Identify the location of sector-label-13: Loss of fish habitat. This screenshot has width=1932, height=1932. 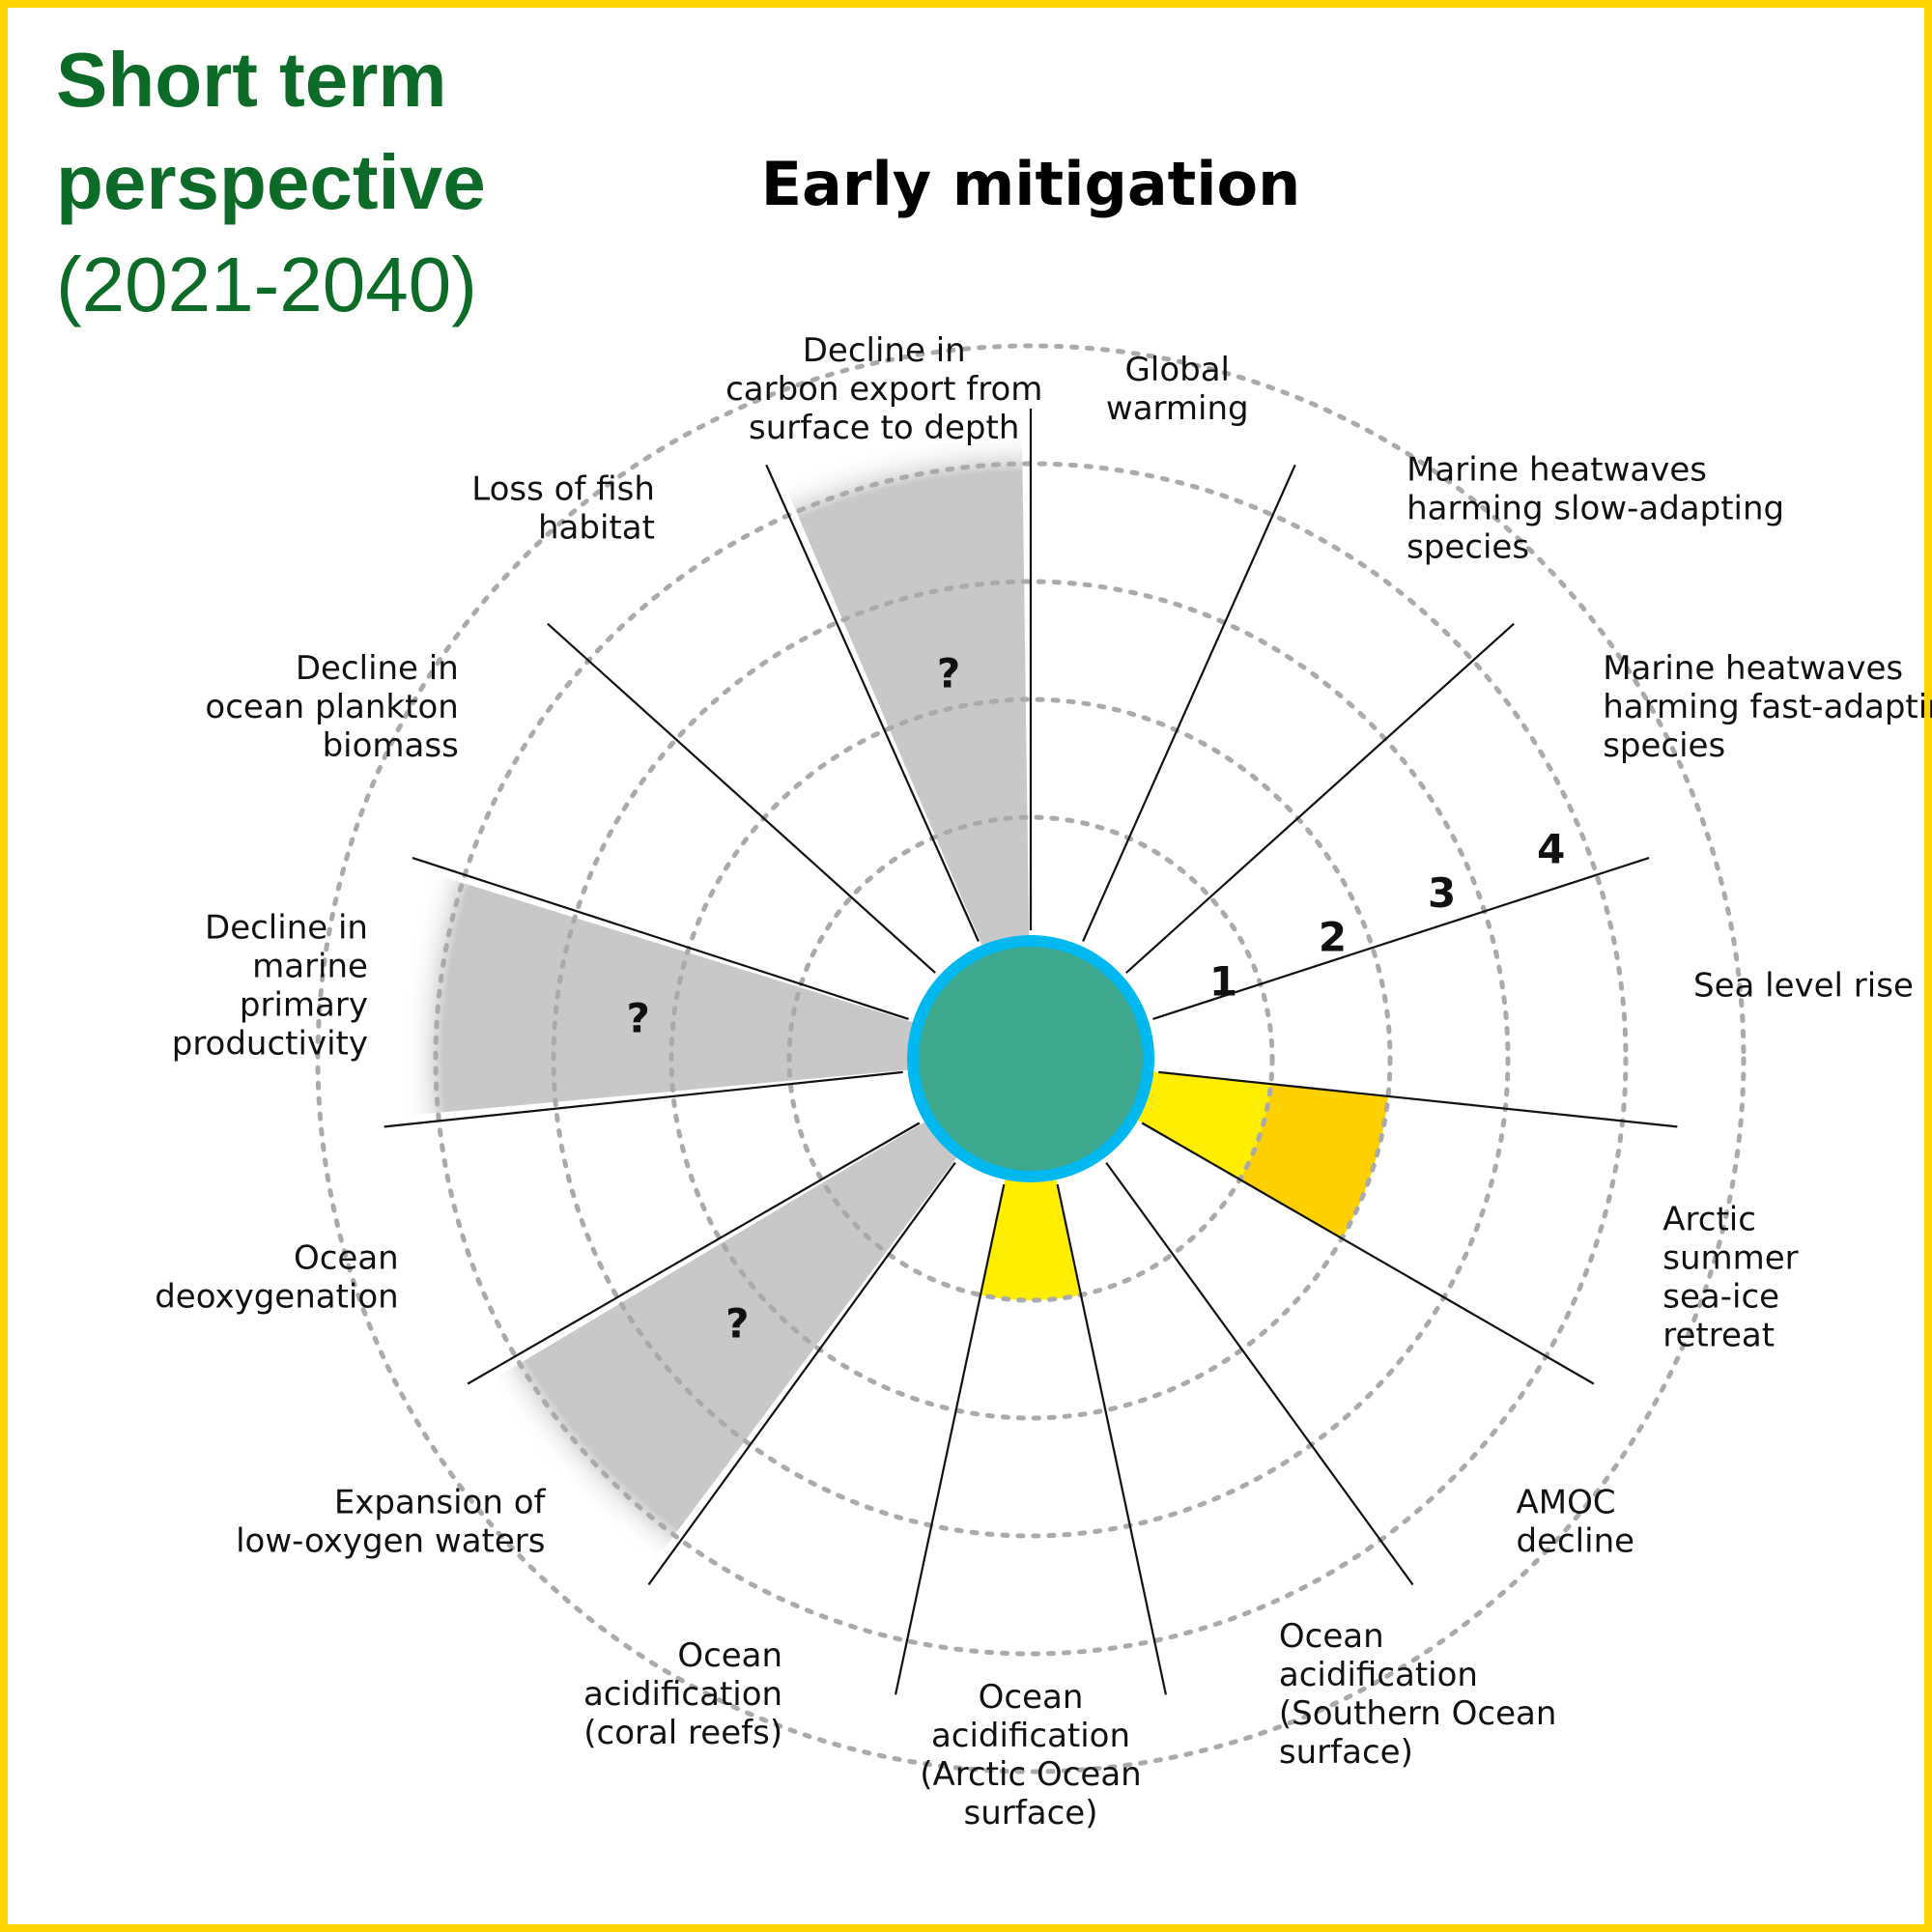
(563, 508).